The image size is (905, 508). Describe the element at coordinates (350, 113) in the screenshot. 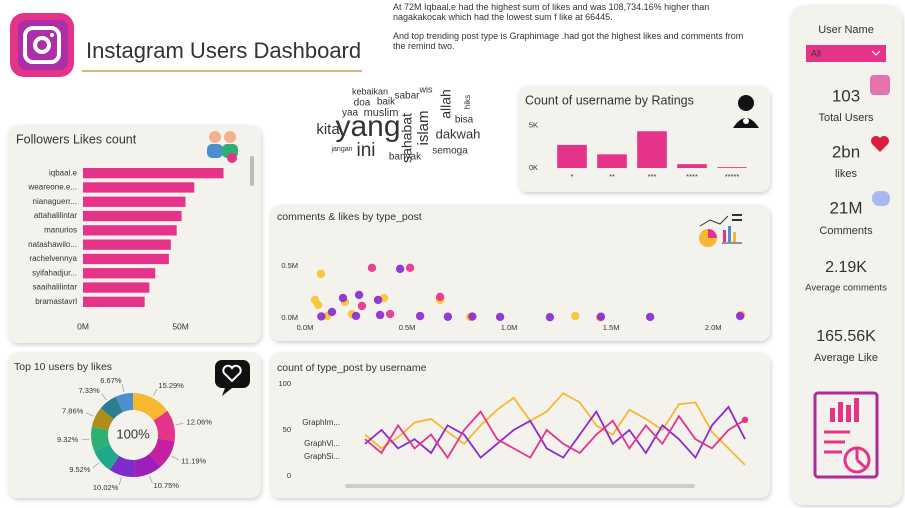

I see `word: yaa` at that location.